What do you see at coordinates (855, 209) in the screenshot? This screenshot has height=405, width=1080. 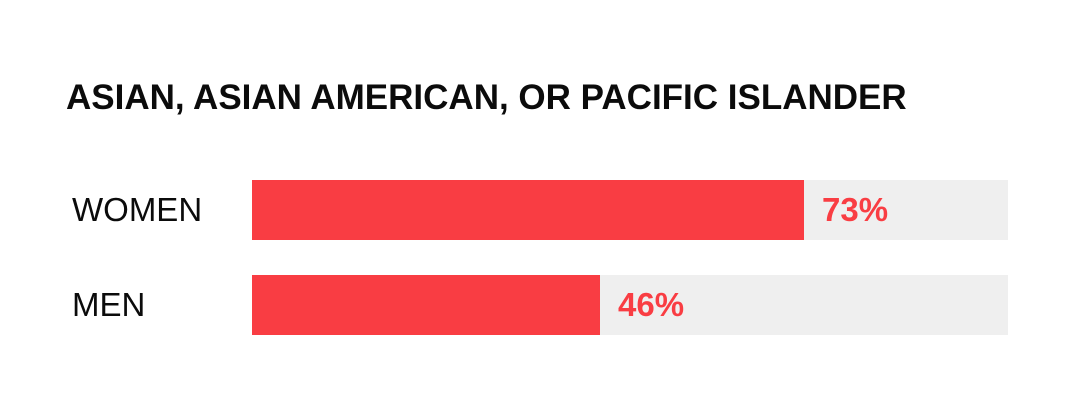 I see `value-label-women: 73%` at bounding box center [855, 209].